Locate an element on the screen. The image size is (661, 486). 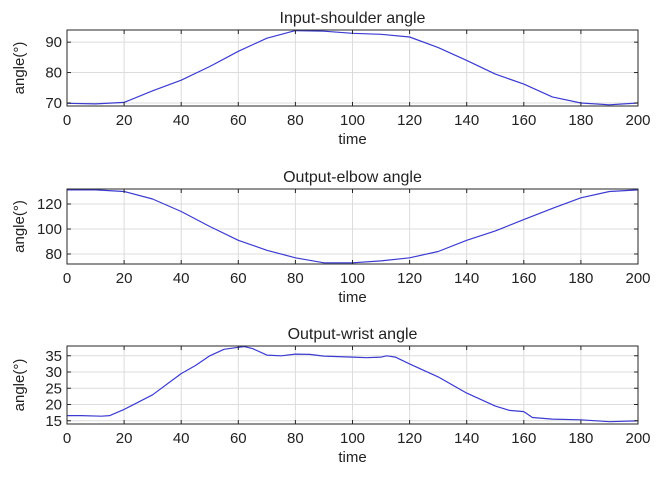
y-tick-label: 90 is located at coordinates (53, 42).